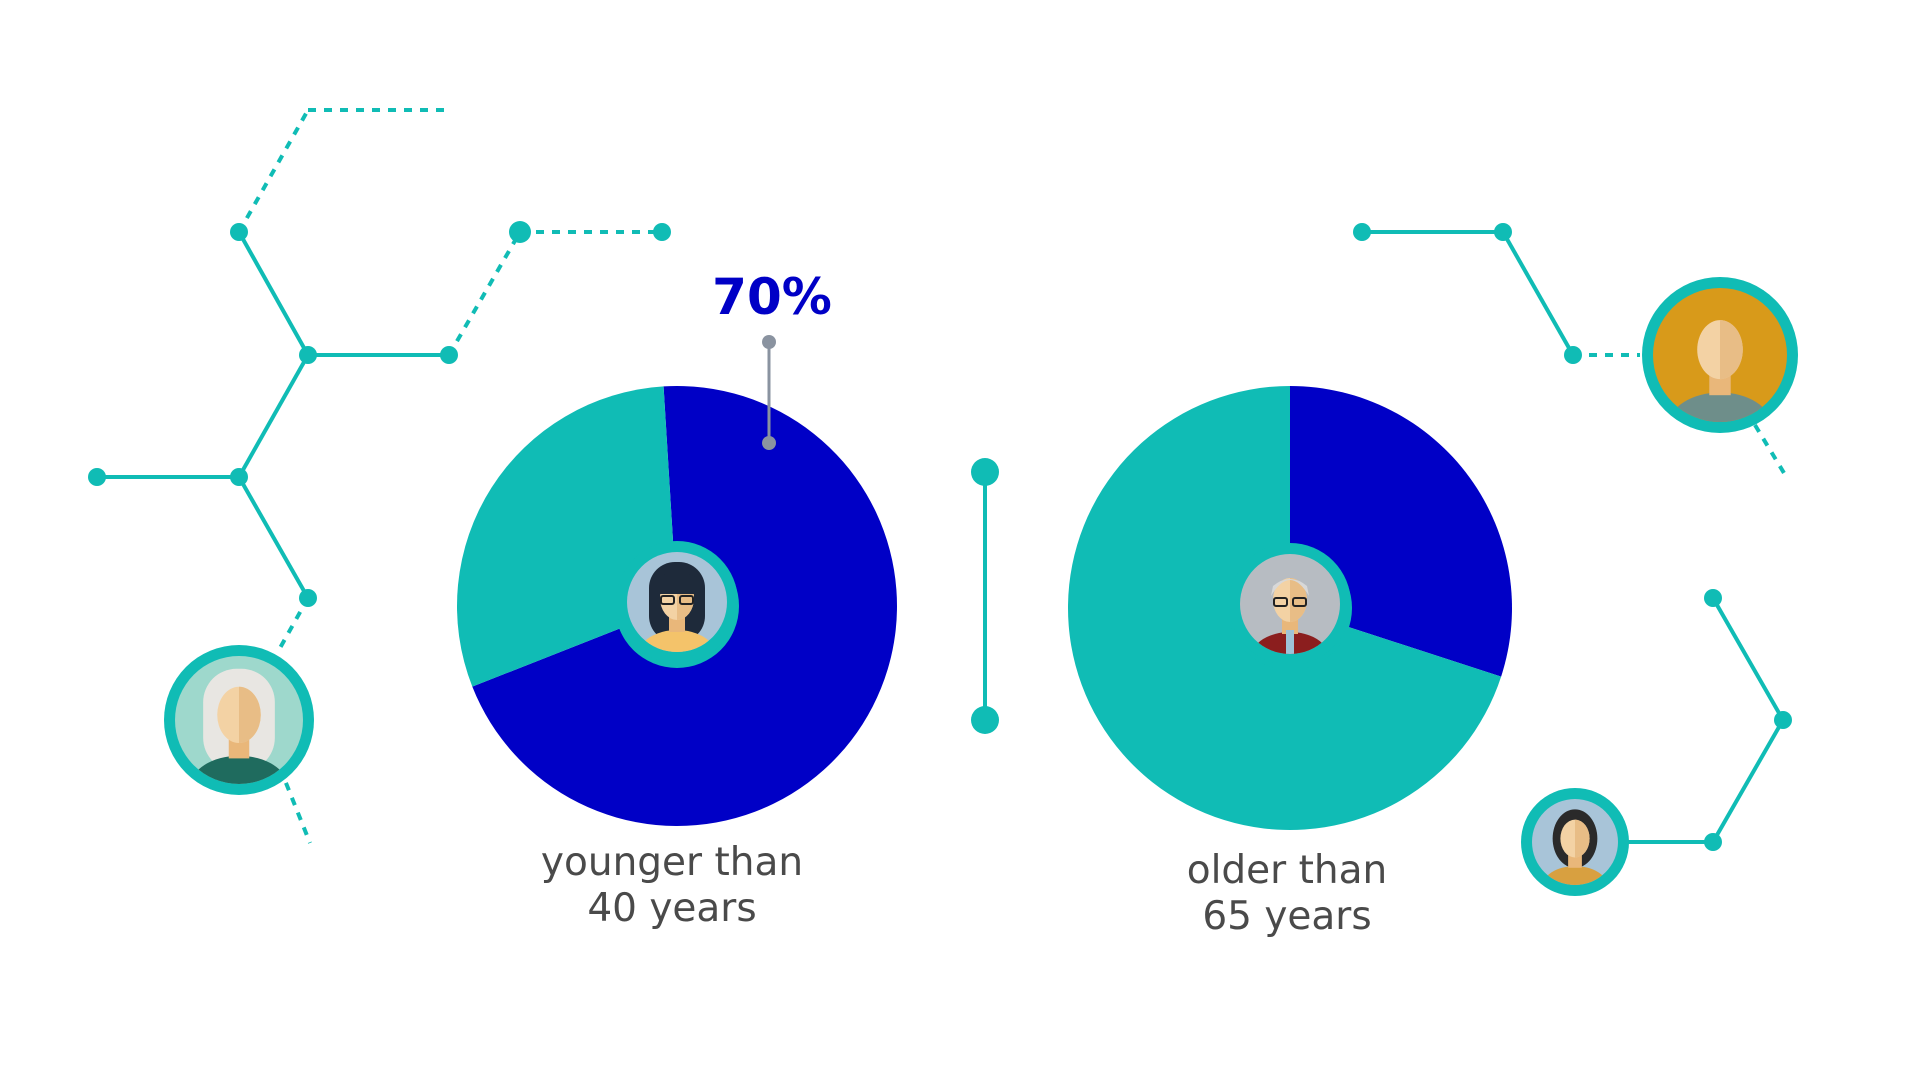 Image resolution: width=1920 pixels, height=1085 pixels. Describe the element at coordinates (1582, 838) in the screenshot. I see `avatar-woman-dark-hair-face-shade` at that location.